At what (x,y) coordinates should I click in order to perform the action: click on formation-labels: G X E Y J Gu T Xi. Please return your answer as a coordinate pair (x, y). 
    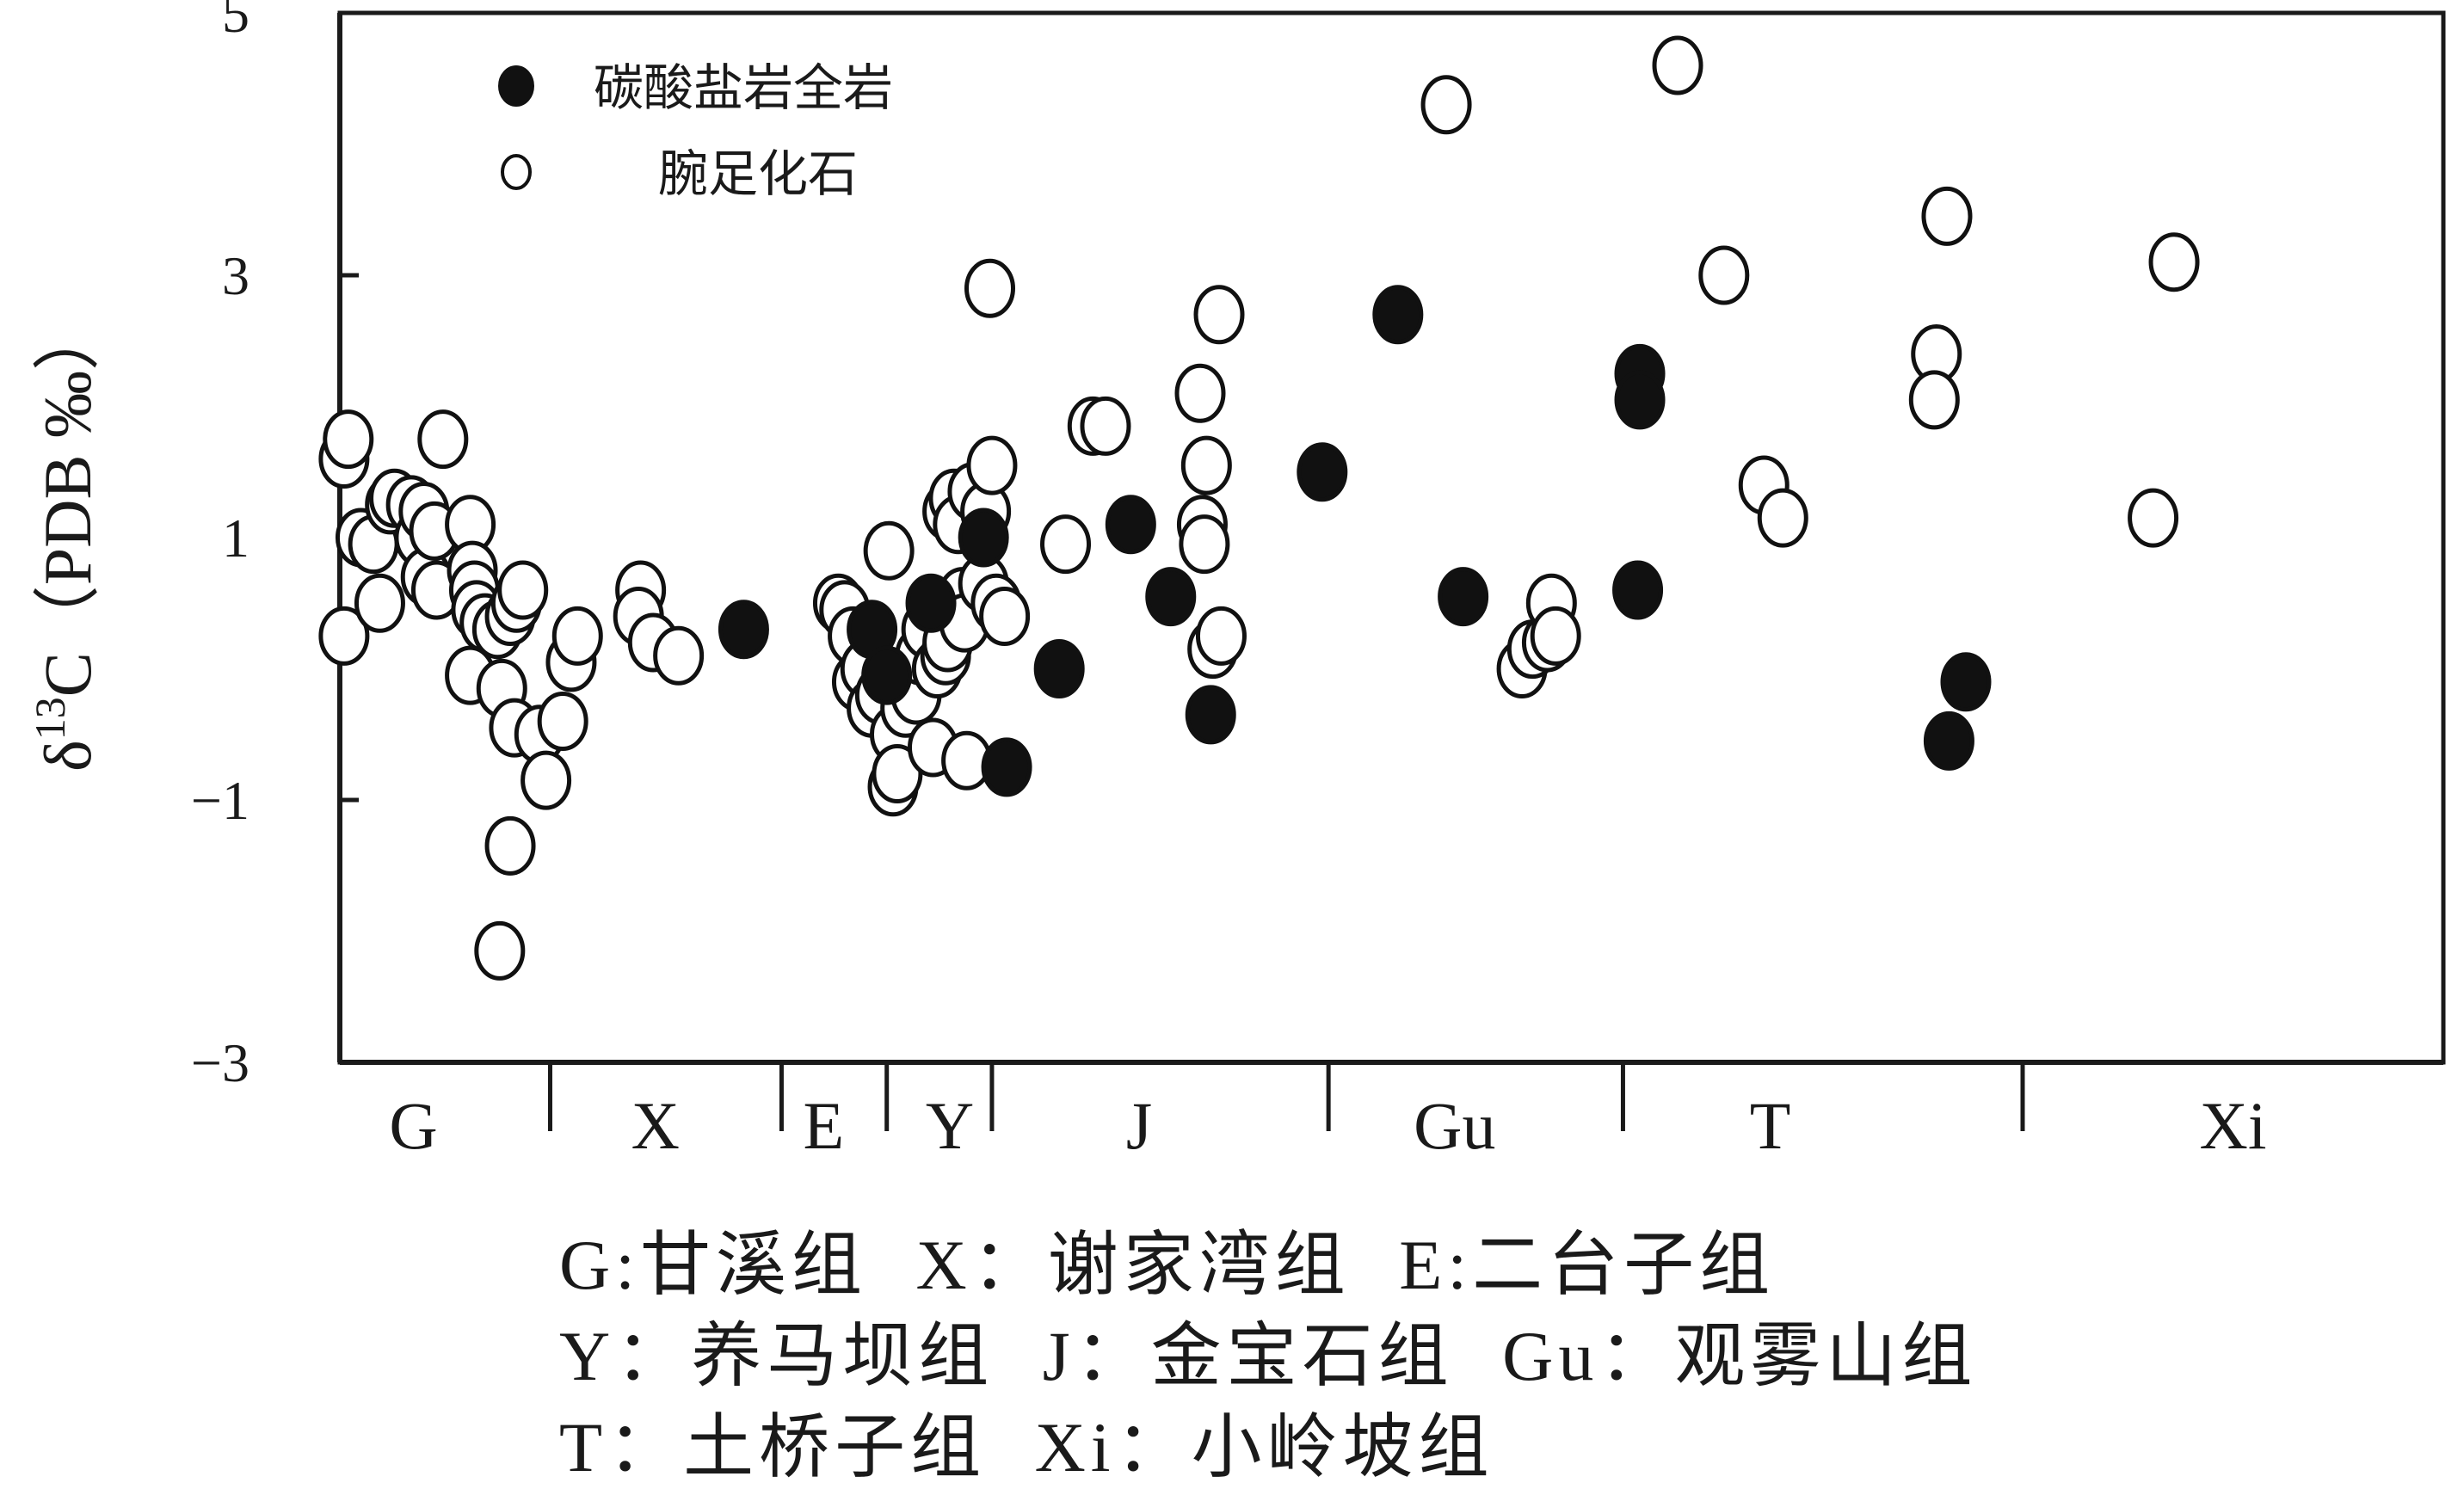
    Looking at the image, I should click on (1327, 1125).